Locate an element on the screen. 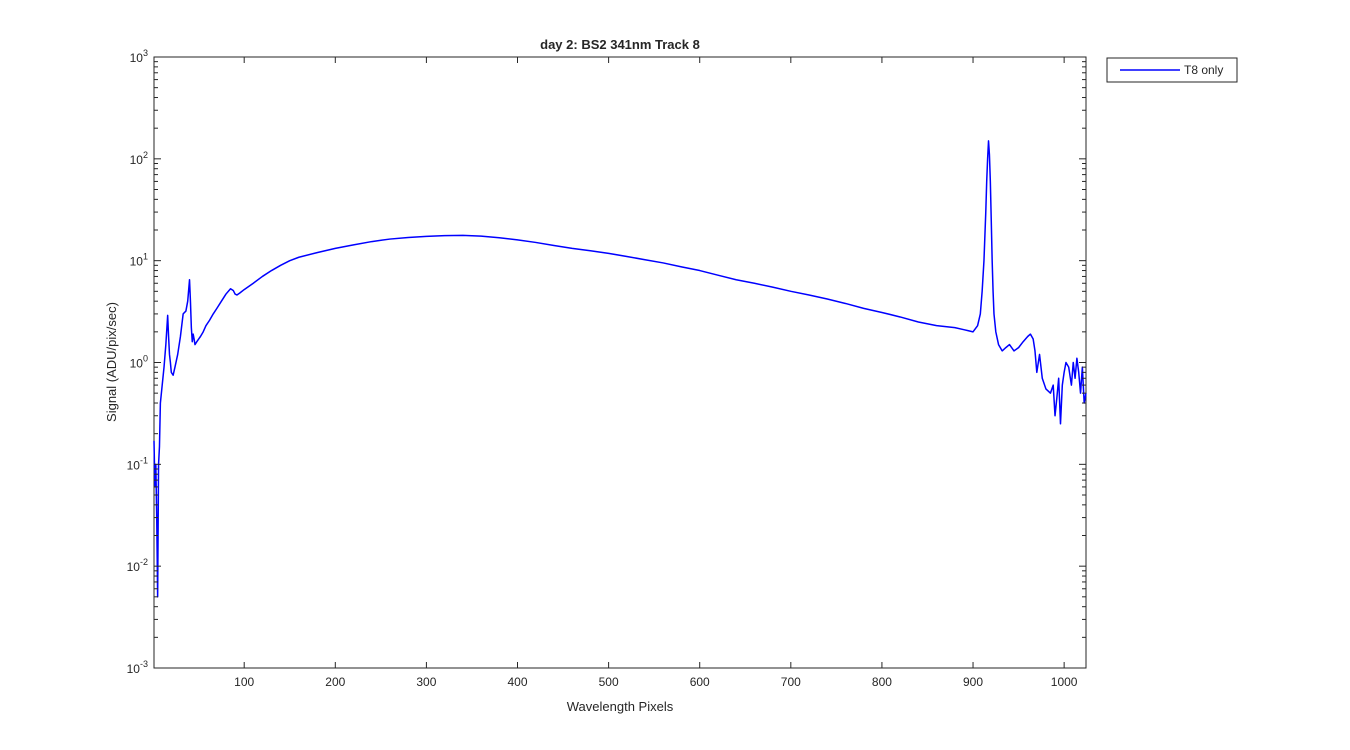 This screenshot has width=1350, height=750. x-tick-label: 800 is located at coordinates (882, 682).